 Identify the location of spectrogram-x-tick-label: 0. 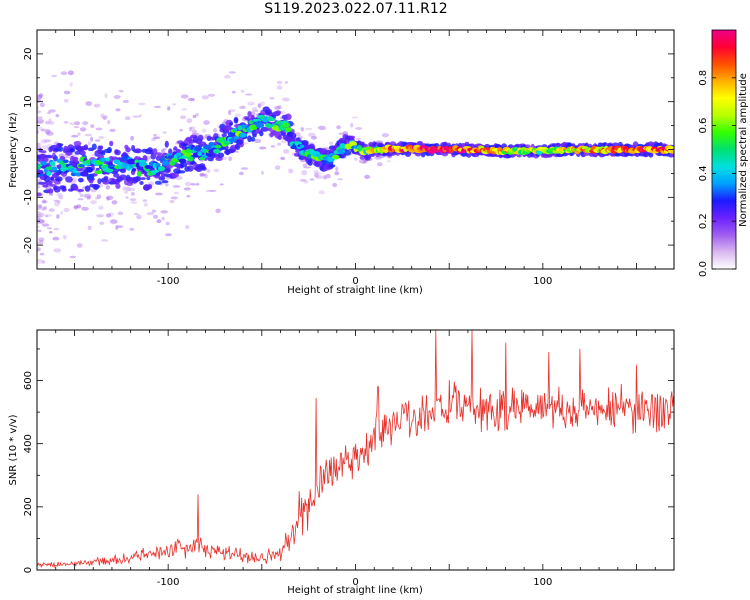
(355, 281).